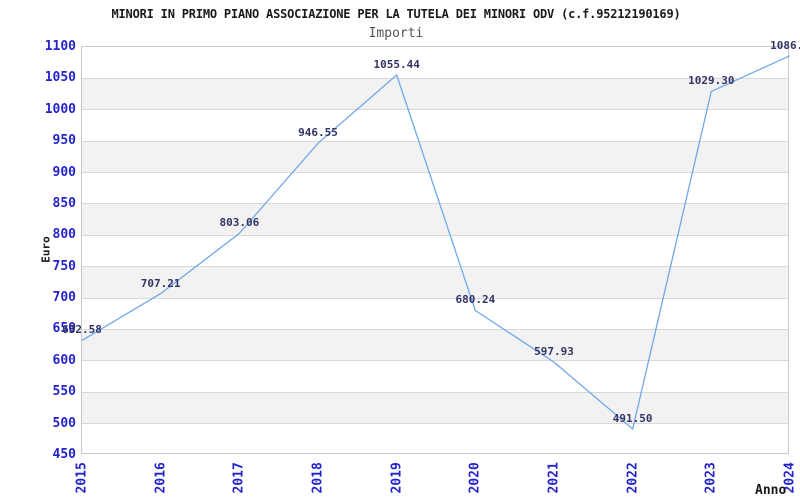 Image resolution: width=800 pixels, height=500 pixels. What do you see at coordinates (161, 478) in the screenshot?
I see `x-tick-label: 2016` at bounding box center [161, 478].